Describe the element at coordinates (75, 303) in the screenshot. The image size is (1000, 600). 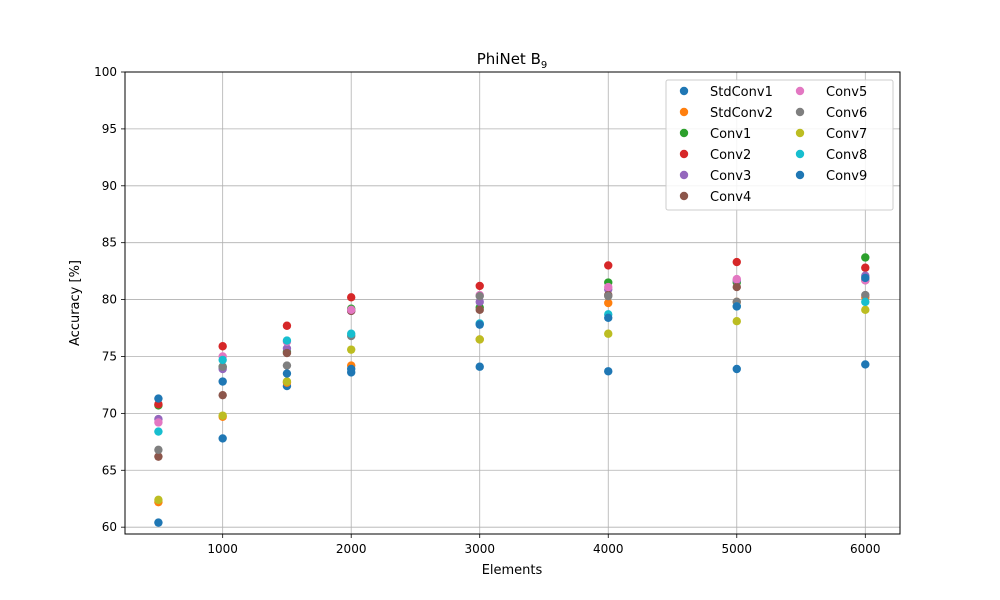
I see `y-axis-label: Accuracy [%]` at that location.